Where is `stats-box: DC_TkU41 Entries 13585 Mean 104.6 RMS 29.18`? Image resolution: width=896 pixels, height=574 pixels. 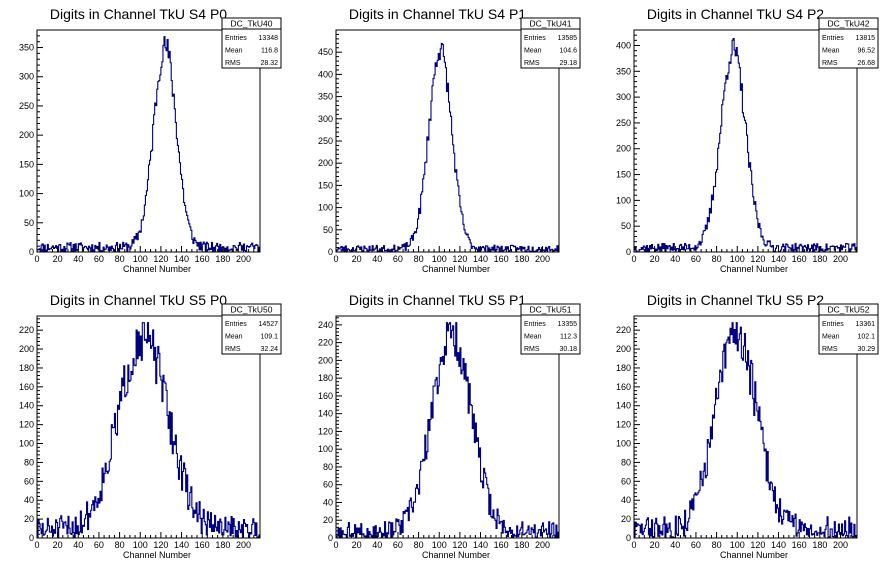 stats-box: DC_TkU41 Entries 13585 Mean 104.6 RMS 29.18 is located at coordinates (550, 43).